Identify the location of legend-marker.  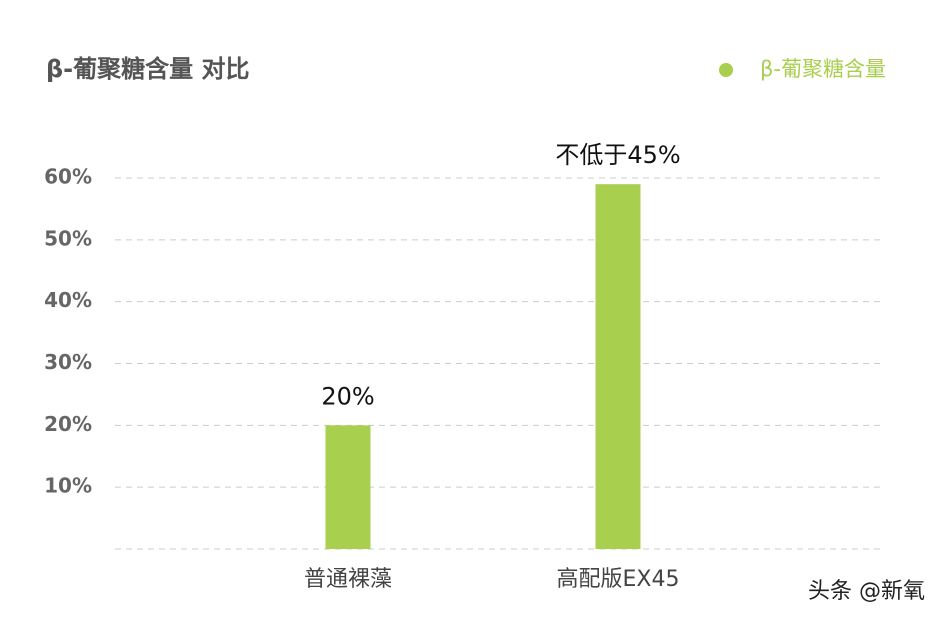
(726, 70).